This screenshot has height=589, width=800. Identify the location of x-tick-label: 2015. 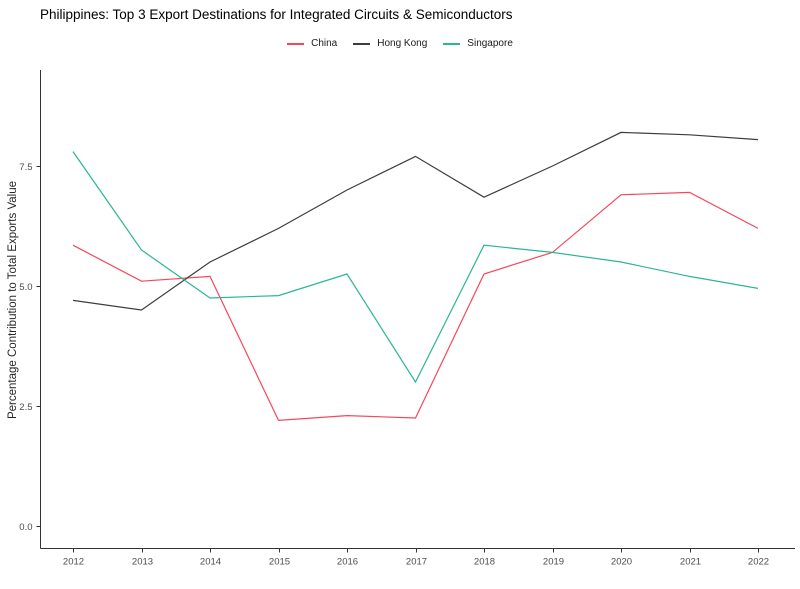
(279, 562).